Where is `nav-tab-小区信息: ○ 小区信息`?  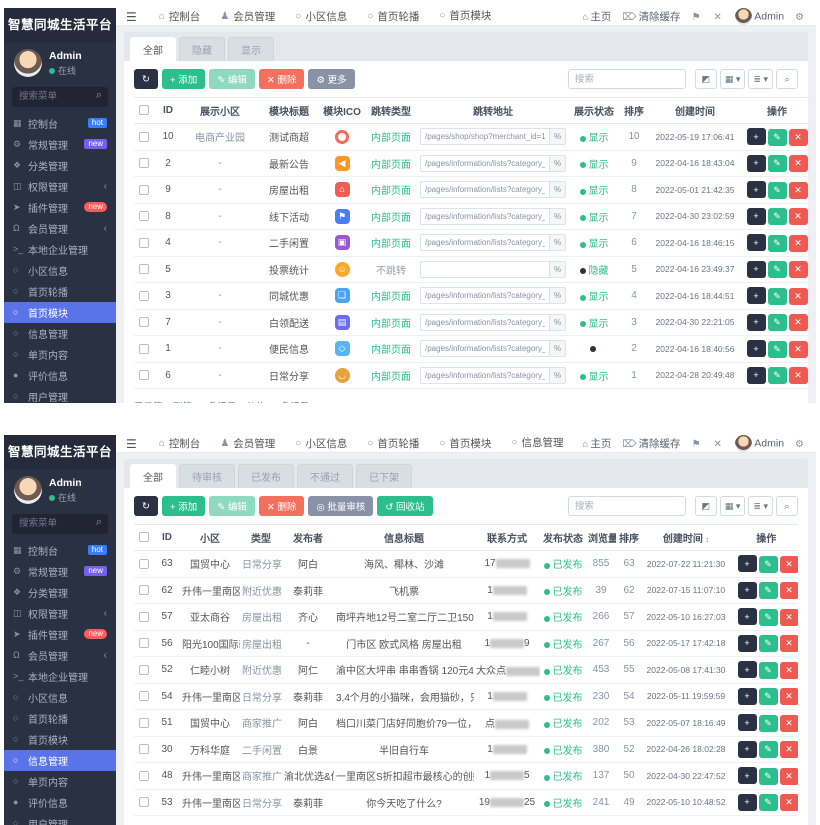
nav-tab-小区信息: ○ 小区信息 is located at coordinates (321, 16).